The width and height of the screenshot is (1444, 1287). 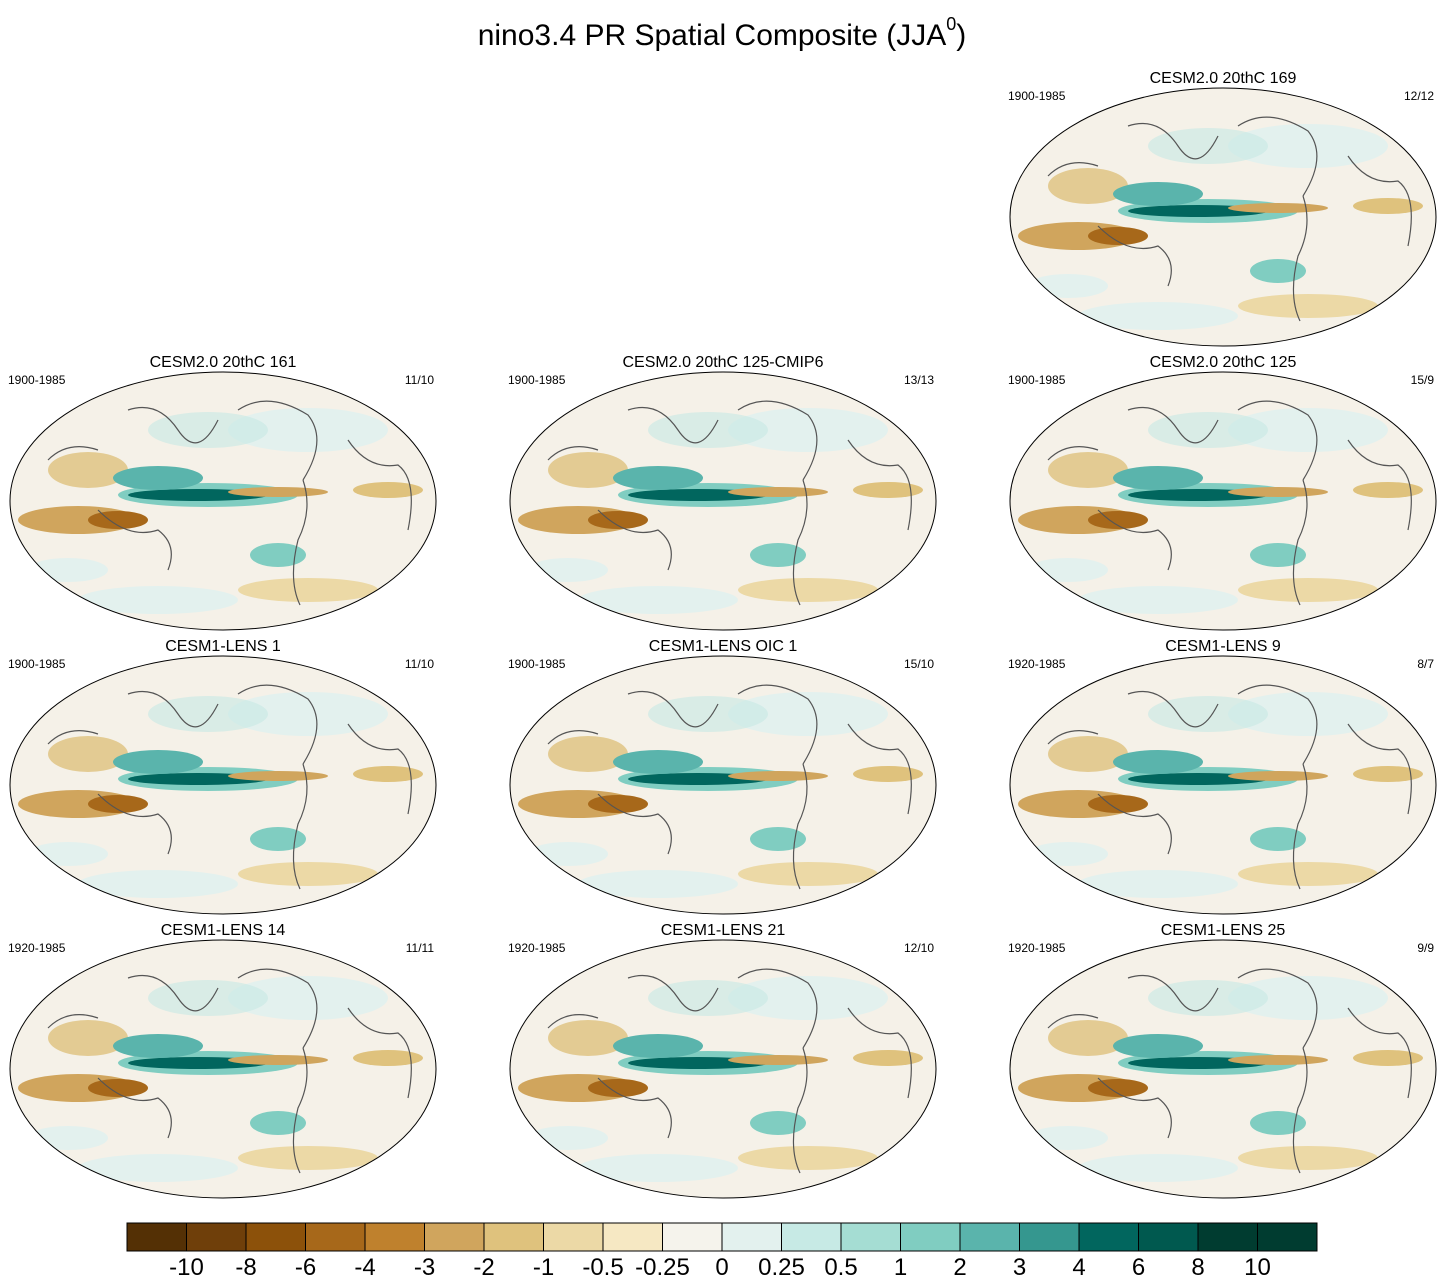 I want to click on map-panel: CESM1-LENS 9 1920-1985 8/7, so click(x=1223, y=777).